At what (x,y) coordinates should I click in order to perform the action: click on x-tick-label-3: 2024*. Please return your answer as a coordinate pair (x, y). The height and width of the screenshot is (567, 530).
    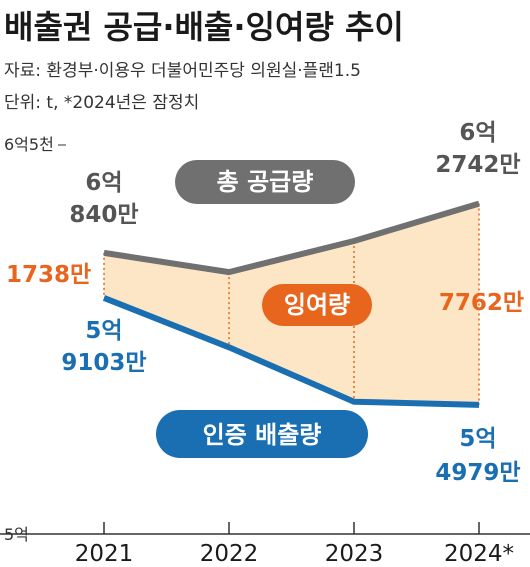
    Looking at the image, I should click on (479, 554).